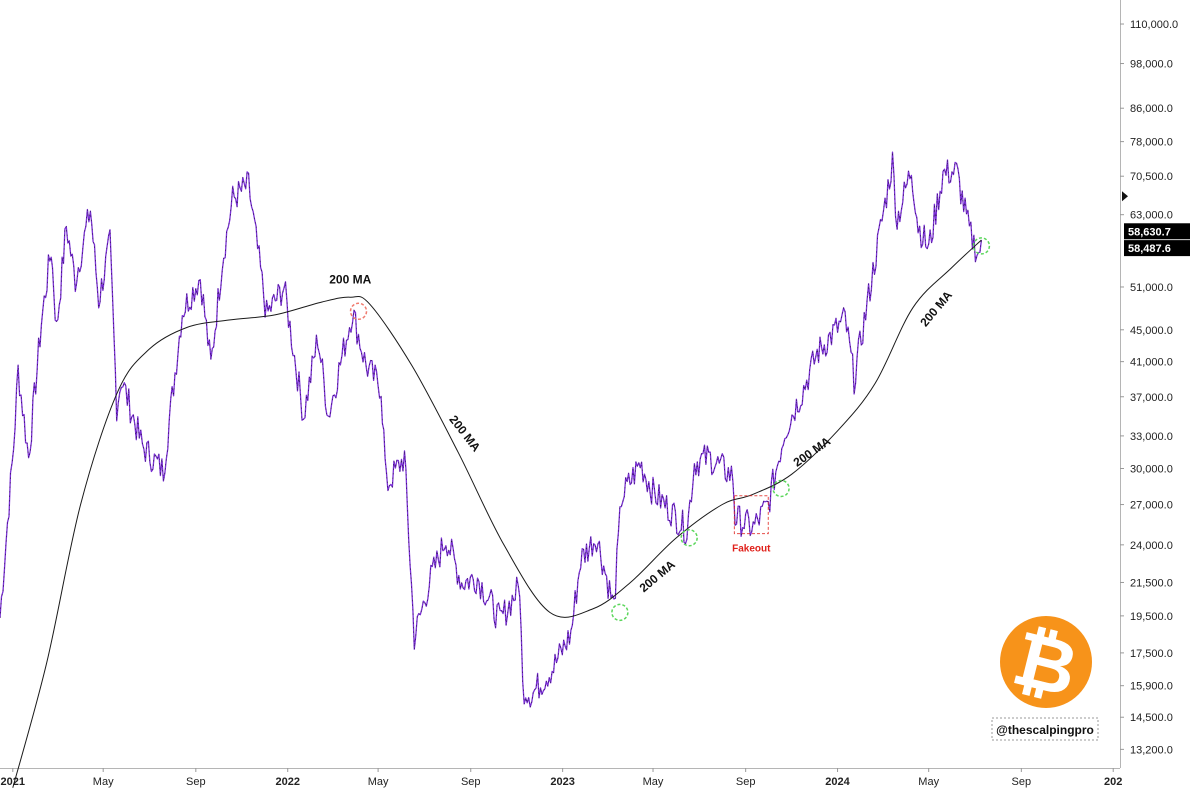  What do you see at coordinates (1151, 363) in the screenshot?
I see `y-tick-label: 41,000.0` at bounding box center [1151, 363].